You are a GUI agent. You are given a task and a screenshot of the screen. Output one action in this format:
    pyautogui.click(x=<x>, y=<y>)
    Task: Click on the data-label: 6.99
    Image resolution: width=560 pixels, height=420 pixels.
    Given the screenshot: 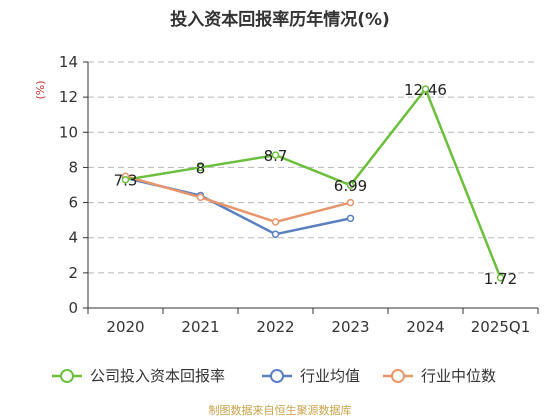 What is the action you would take?
    pyautogui.click(x=350, y=186)
    